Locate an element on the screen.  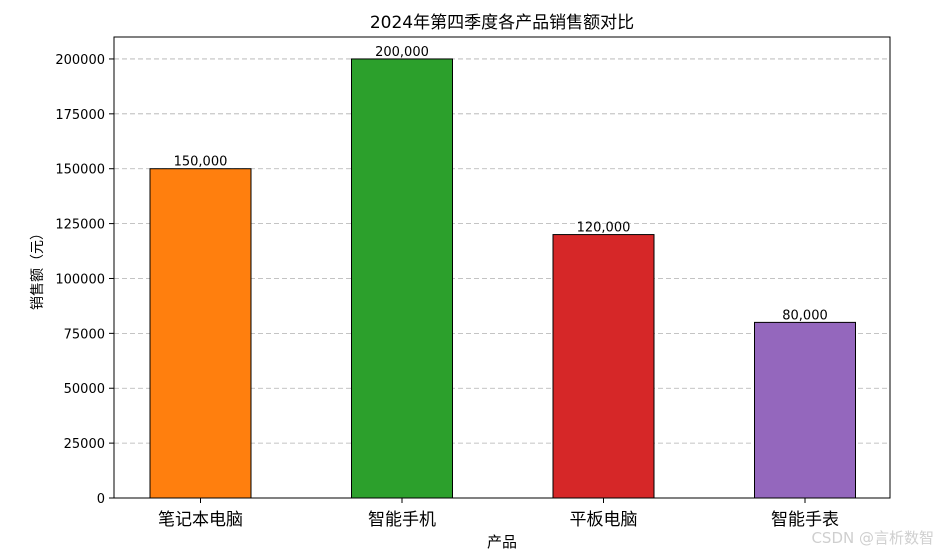
x-axis-ticks: 笔记本电脑 智能手机 平板电脑 智能手表 is located at coordinates (498, 514).